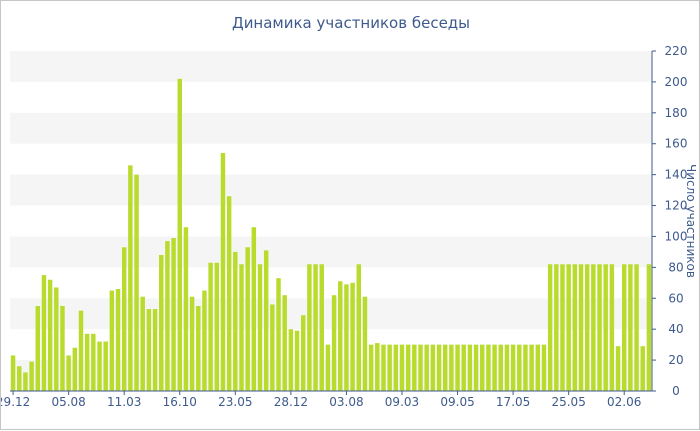  Describe the element at coordinates (235, 402) in the screenshot. I see `x-tick-label: 23.05` at that location.